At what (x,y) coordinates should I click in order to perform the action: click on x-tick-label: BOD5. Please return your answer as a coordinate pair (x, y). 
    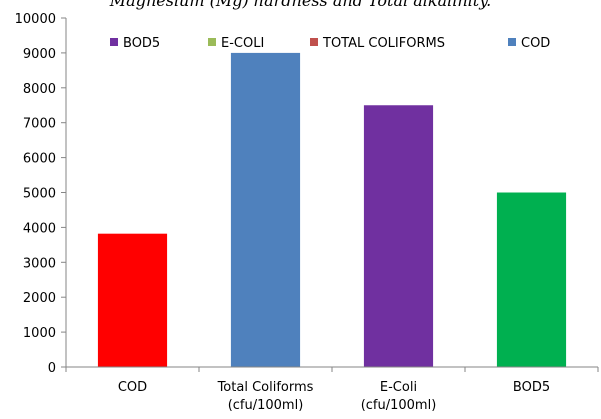
    Looking at the image, I should click on (531, 387).